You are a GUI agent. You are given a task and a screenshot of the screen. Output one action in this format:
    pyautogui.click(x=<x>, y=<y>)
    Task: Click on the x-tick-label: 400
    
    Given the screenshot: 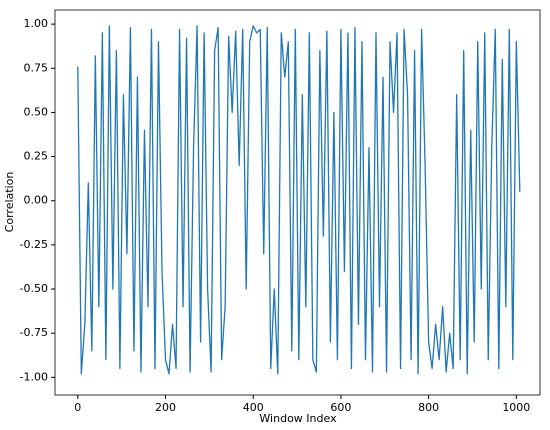 What is the action you would take?
    pyautogui.click(x=253, y=407)
    